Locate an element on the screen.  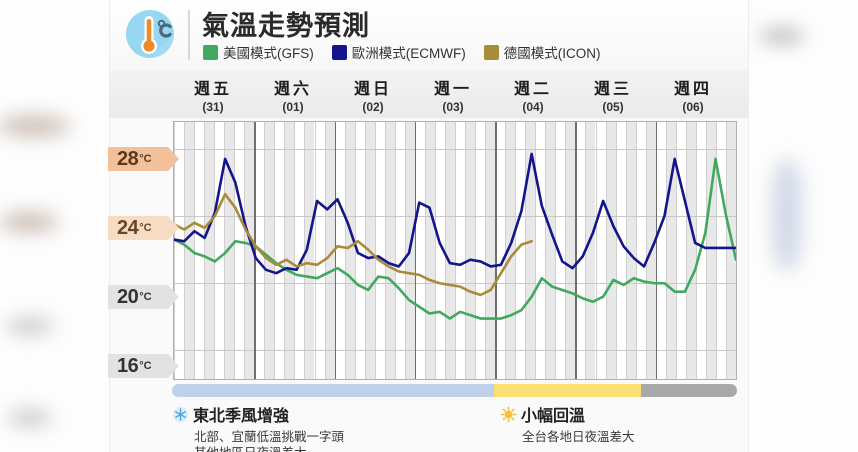
progress-segment-northeast-monsoon-period is located at coordinates (333, 390).